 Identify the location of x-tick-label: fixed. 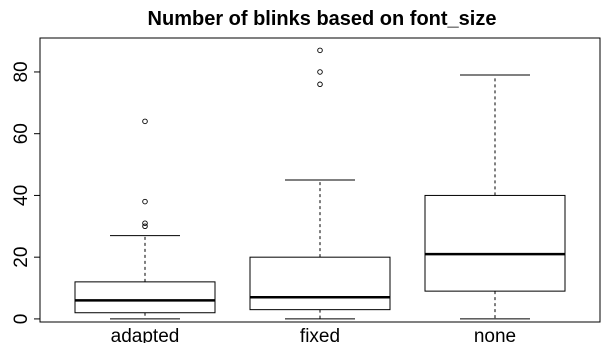
(320, 334).